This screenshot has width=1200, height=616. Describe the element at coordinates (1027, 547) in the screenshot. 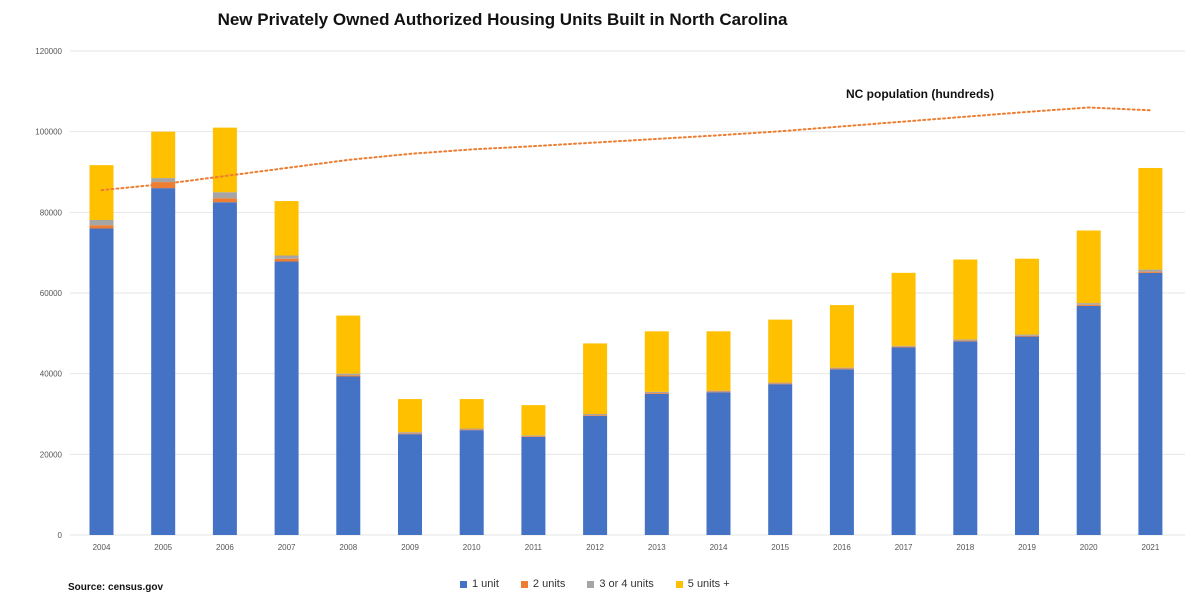

I see `x-tick-label: 2019` at that location.